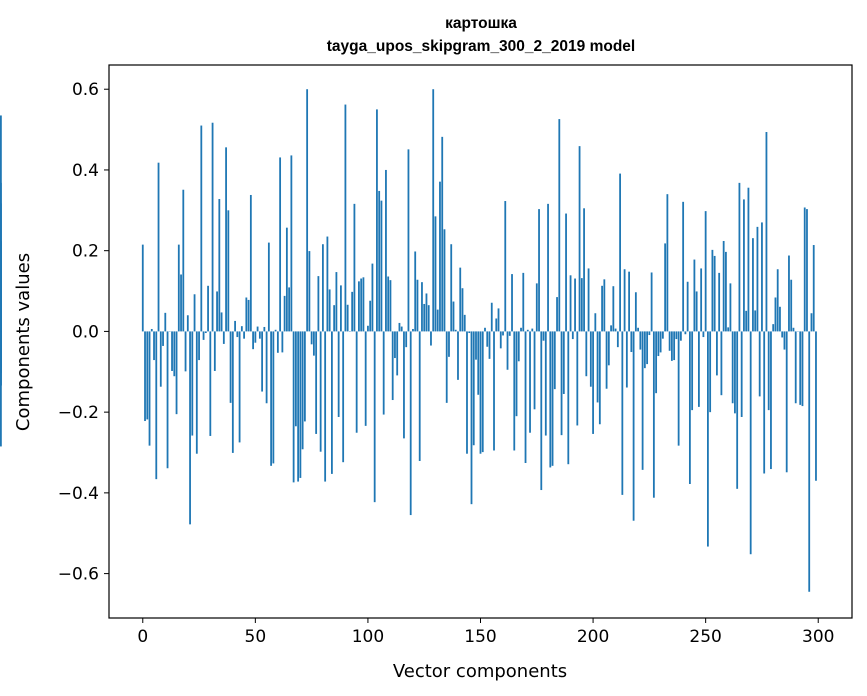  What do you see at coordinates (256, 637) in the screenshot?
I see `x-tick-label: 50` at bounding box center [256, 637].